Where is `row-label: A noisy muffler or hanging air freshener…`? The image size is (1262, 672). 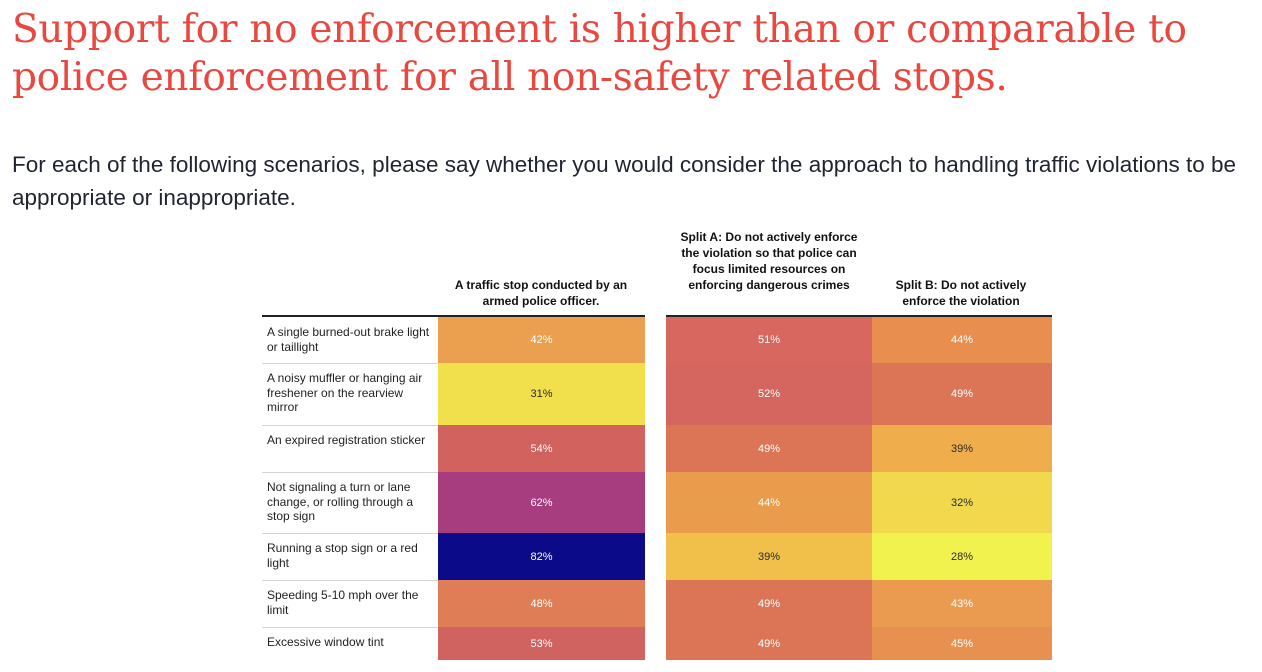 row-label: A noisy muffler or hanging air freshener… is located at coordinates (345, 392).